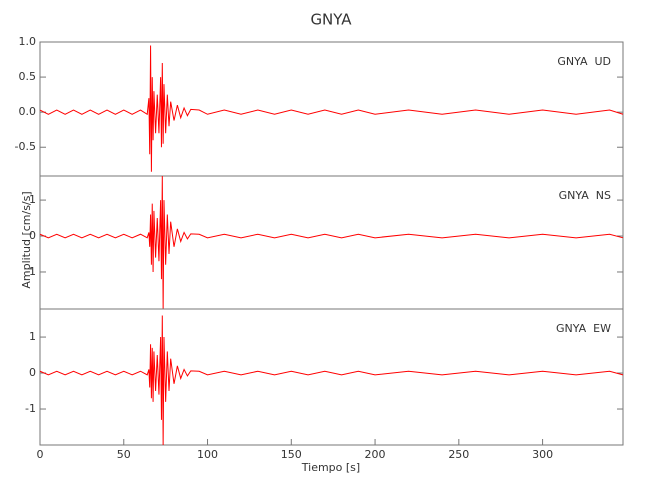 Image resolution: width=650 pixels, height=500 pixels. What do you see at coordinates (585, 195) in the screenshot?
I see `channel-label: GNYA NS` at bounding box center [585, 195].